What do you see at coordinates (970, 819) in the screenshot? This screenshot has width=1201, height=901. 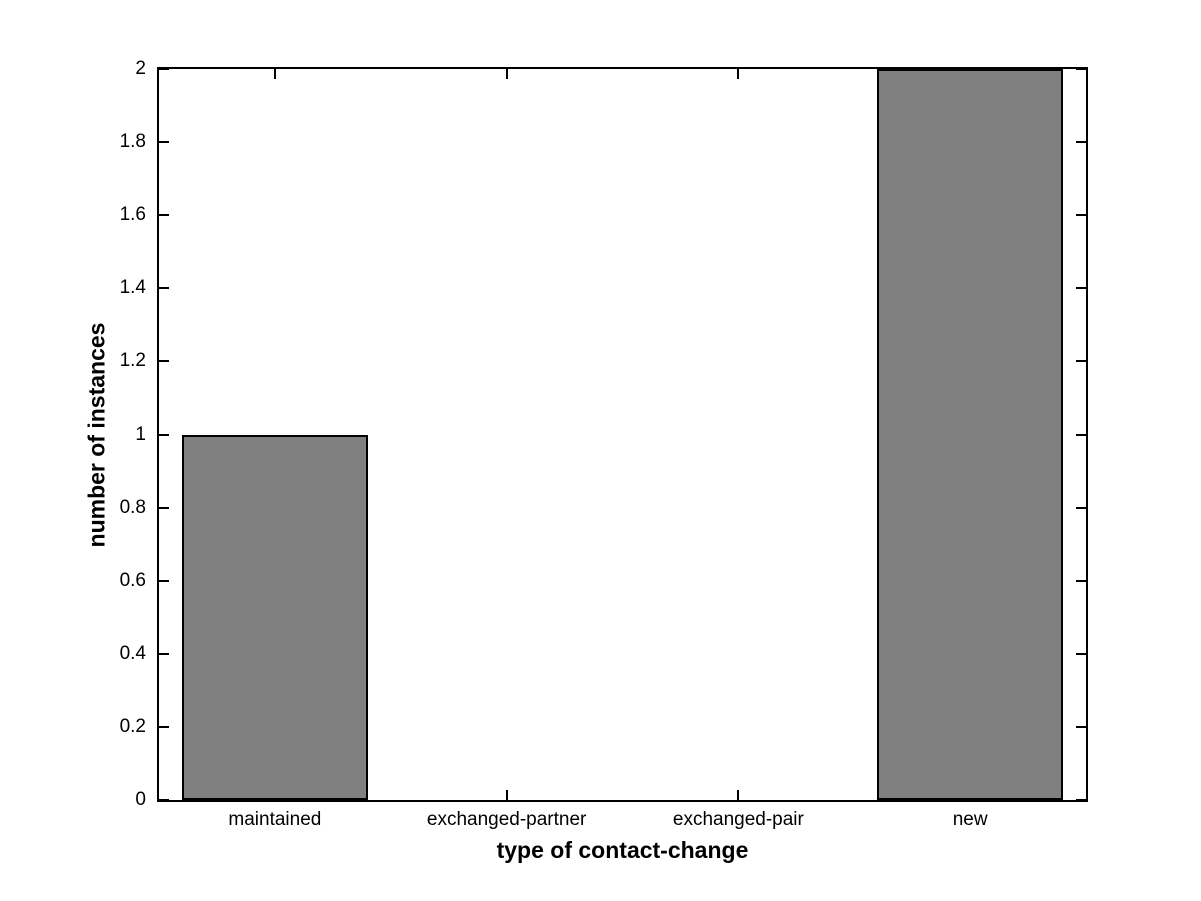 I see `x-tick-label: new` at bounding box center [970, 819].